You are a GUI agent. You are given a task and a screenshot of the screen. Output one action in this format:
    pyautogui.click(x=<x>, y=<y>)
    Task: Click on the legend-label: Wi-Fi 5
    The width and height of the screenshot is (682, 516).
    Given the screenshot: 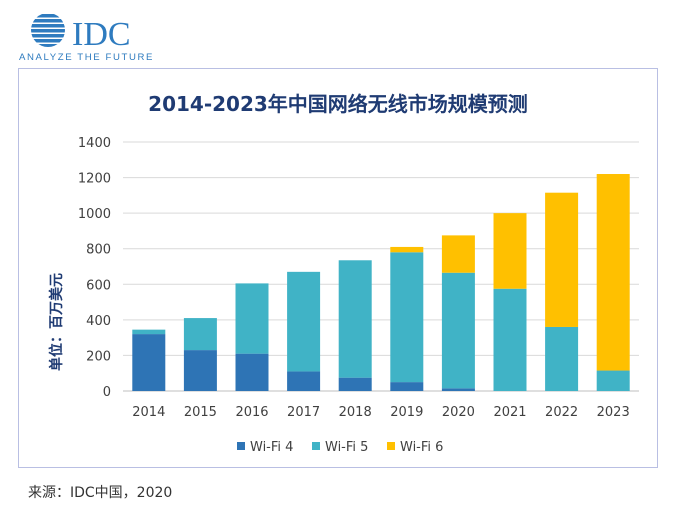 What is the action you would take?
    pyautogui.click(x=346, y=447)
    